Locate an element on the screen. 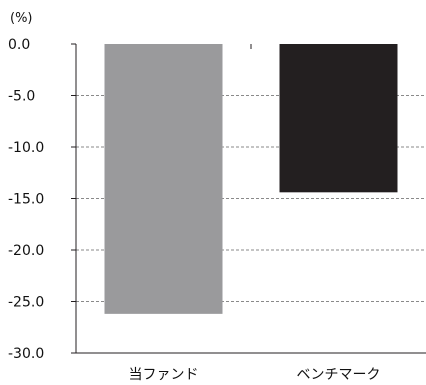  x-category-label: 当ファンド is located at coordinates (164, 375).